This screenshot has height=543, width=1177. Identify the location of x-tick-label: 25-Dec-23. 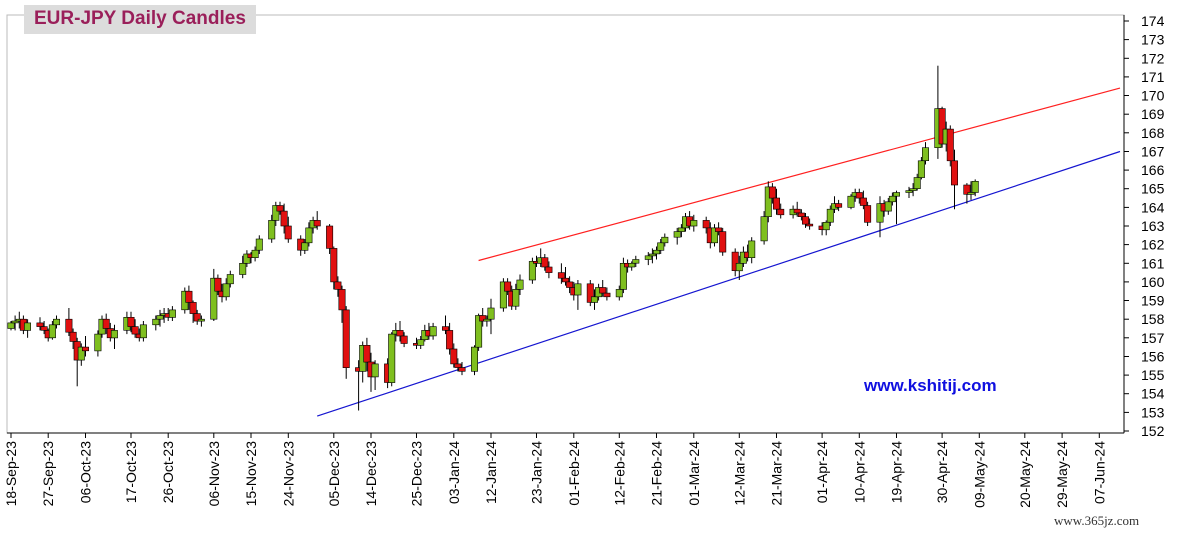
(417, 474).